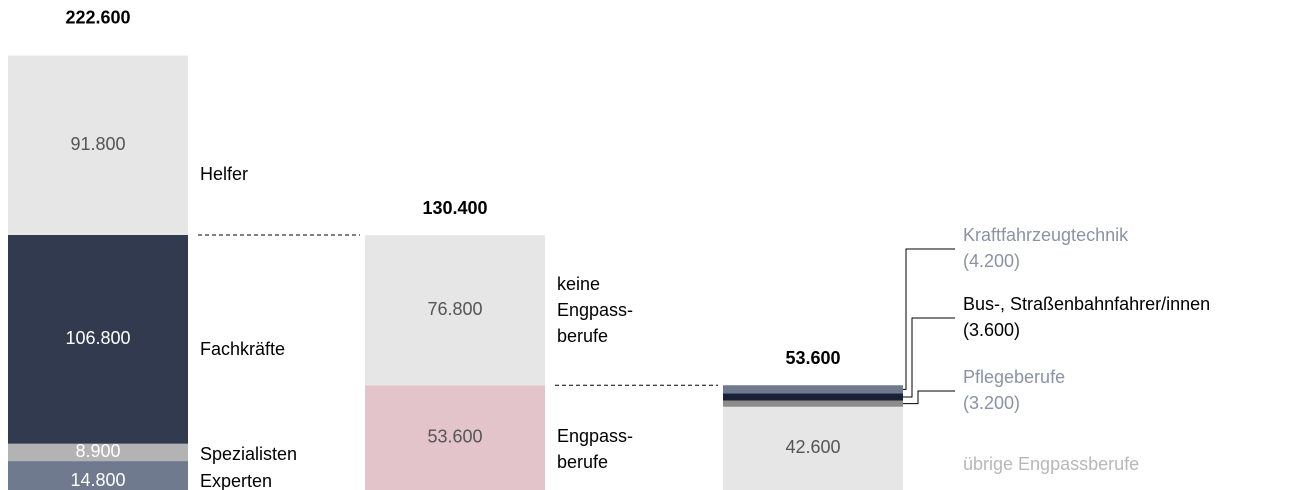  Describe the element at coordinates (578, 284) in the screenshot. I see `segment-label: keine` at that location.